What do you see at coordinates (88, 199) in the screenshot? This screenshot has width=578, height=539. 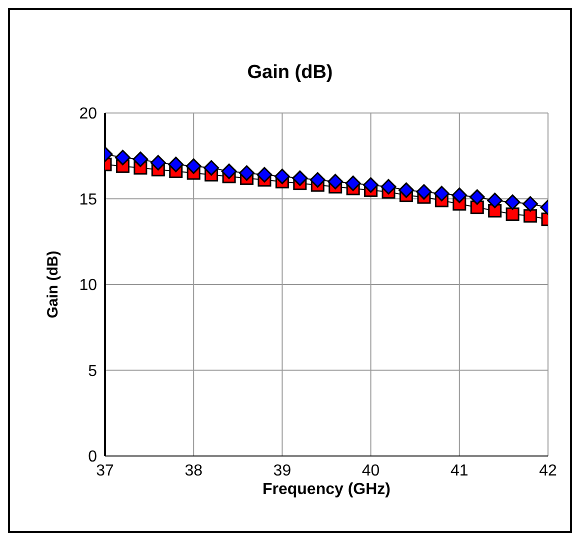 I see `y-tick-label: 15` at bounding box center [88, 199].